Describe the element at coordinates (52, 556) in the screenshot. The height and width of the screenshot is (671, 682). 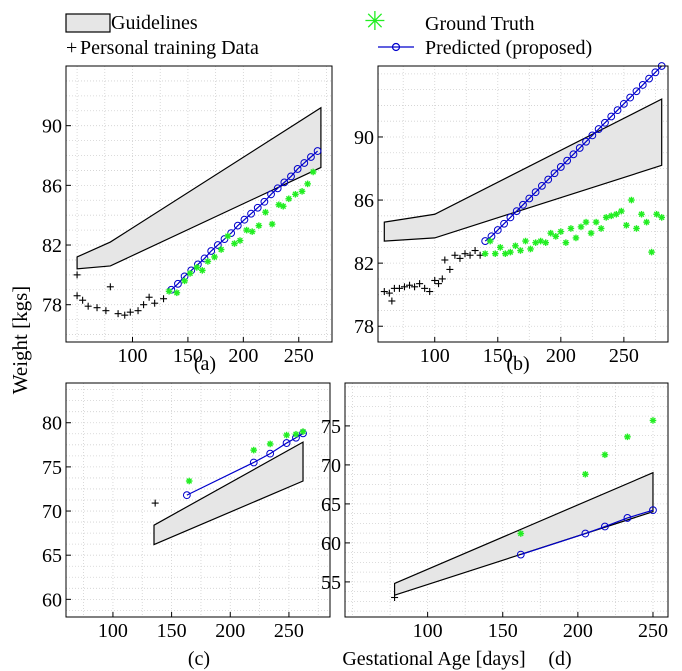
I see `y-tick-label: 65` at that location.